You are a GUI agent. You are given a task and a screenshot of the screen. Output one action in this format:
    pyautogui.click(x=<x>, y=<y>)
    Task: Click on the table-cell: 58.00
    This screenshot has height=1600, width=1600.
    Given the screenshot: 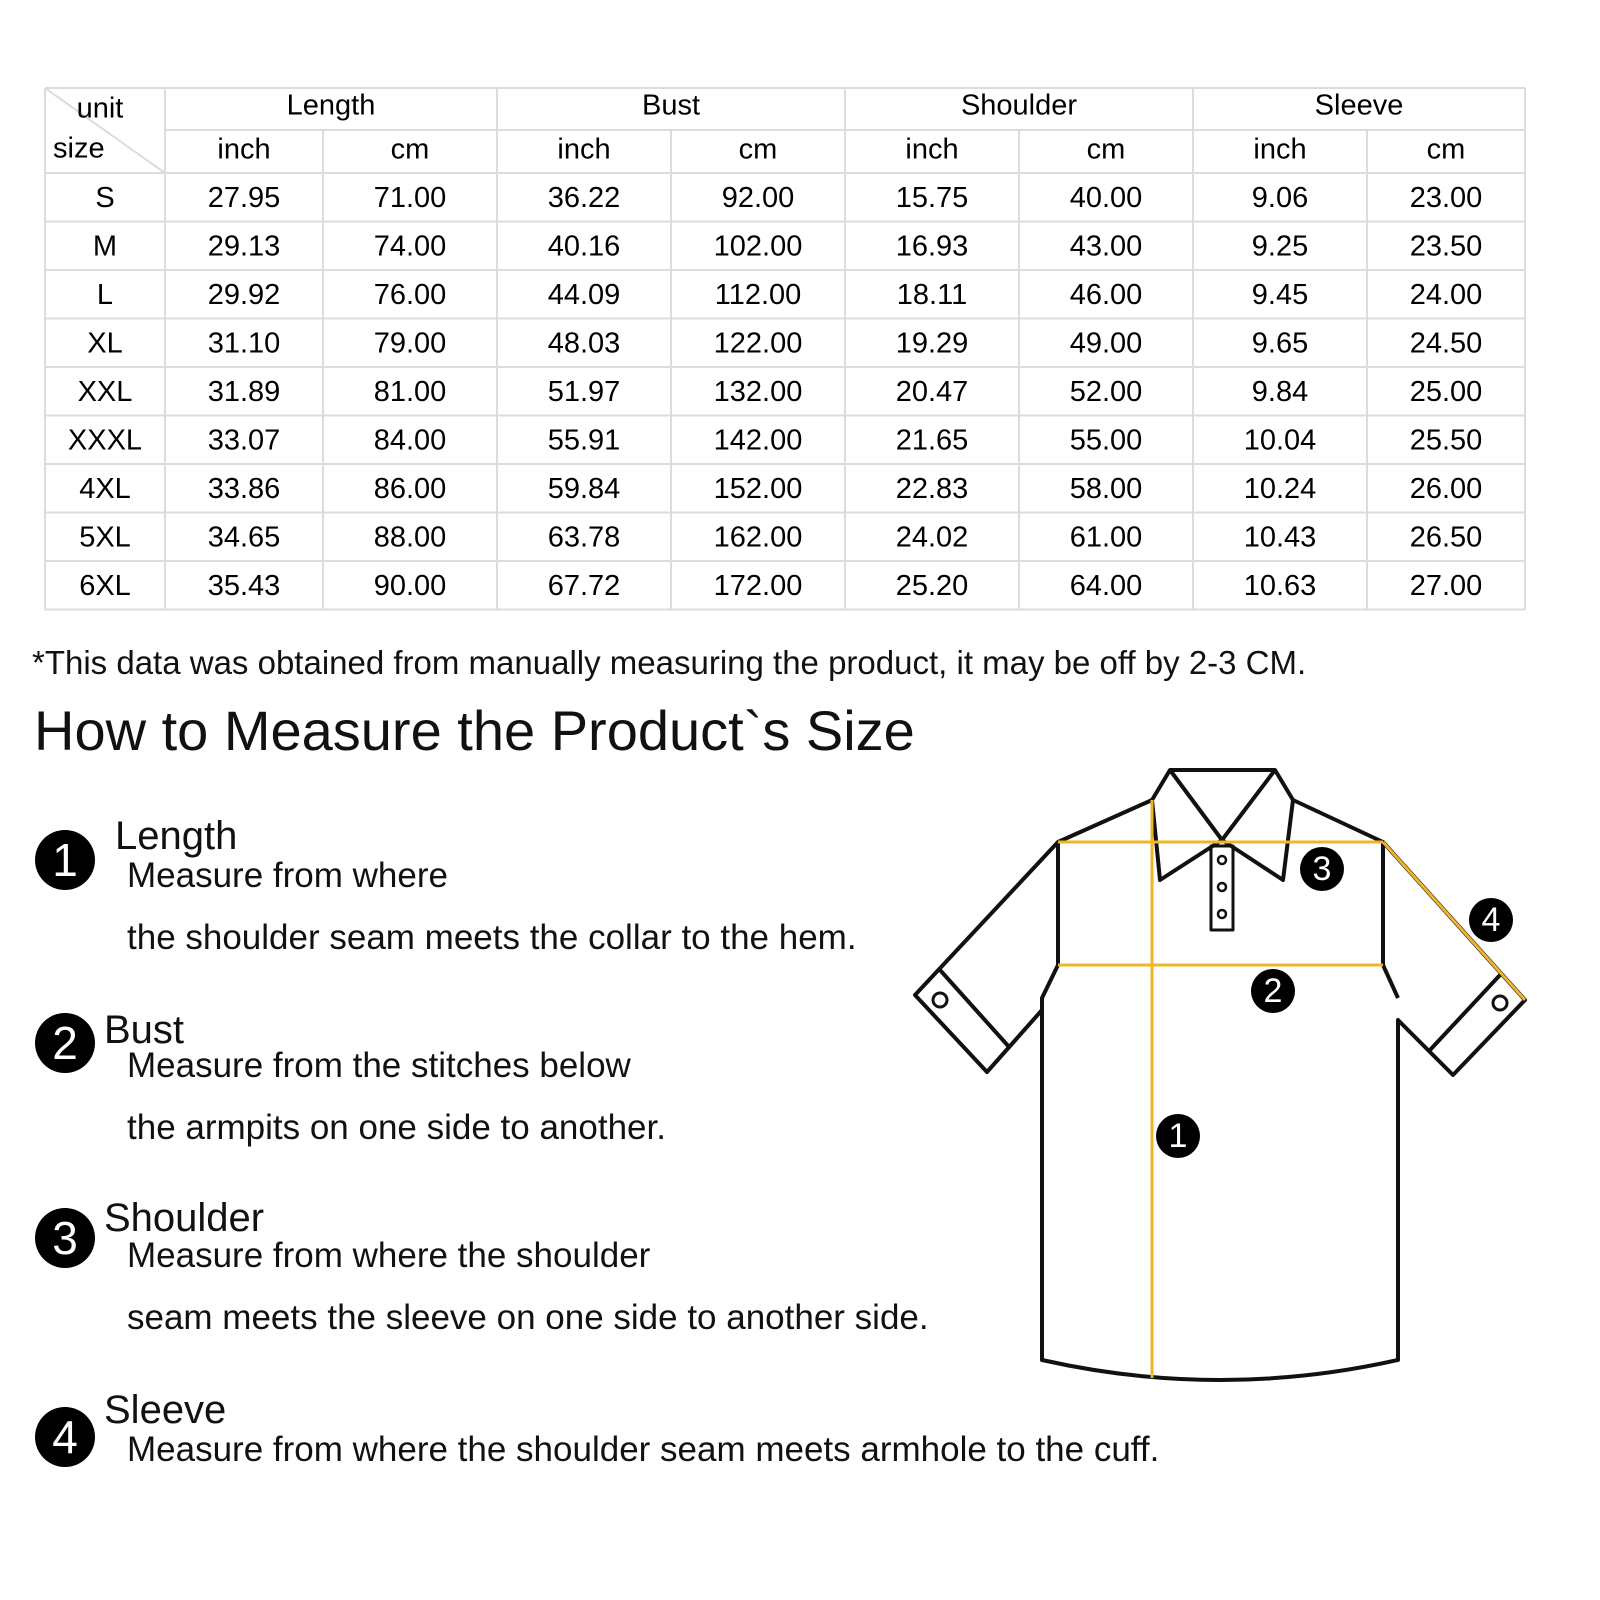 What is the action you would take?
    pyautogui.click(x=1106, y=489)
    